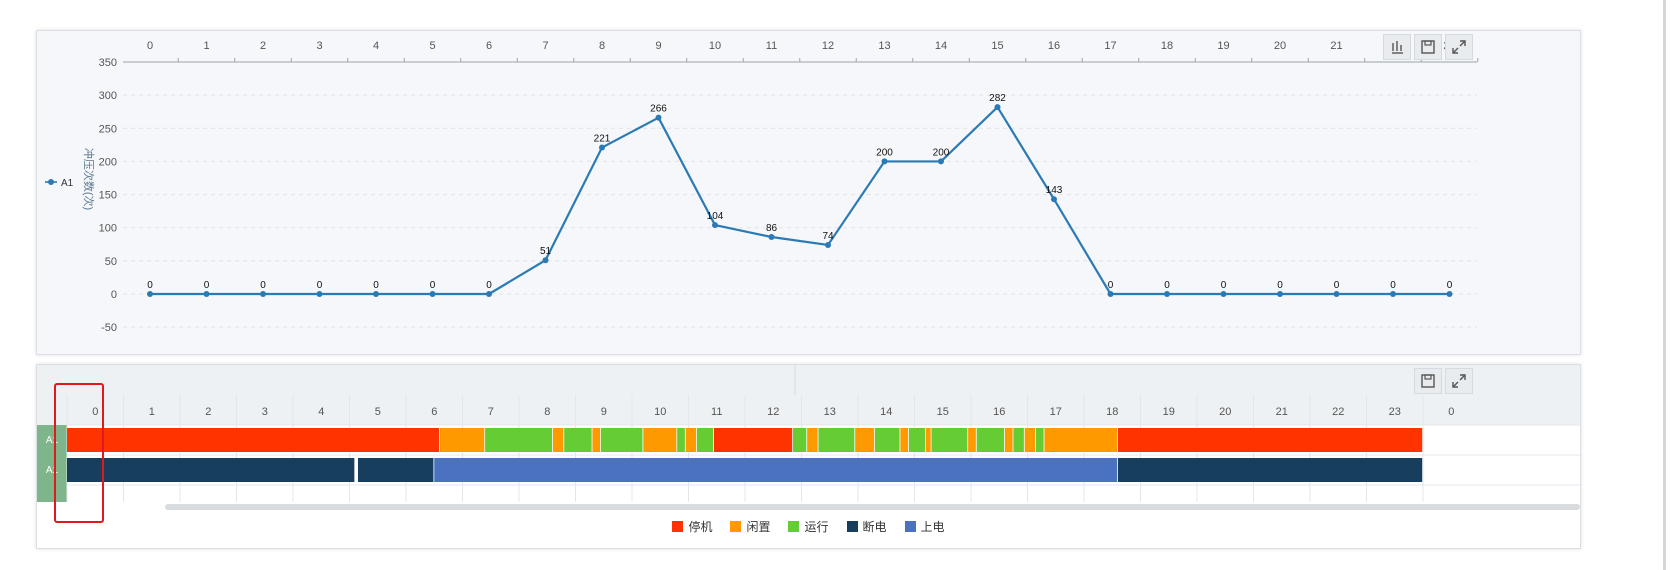  What do you see at coordinates (758, 527) in the screenshot?
I see `legend-label: 闲置` at bounding box center [758, 527].